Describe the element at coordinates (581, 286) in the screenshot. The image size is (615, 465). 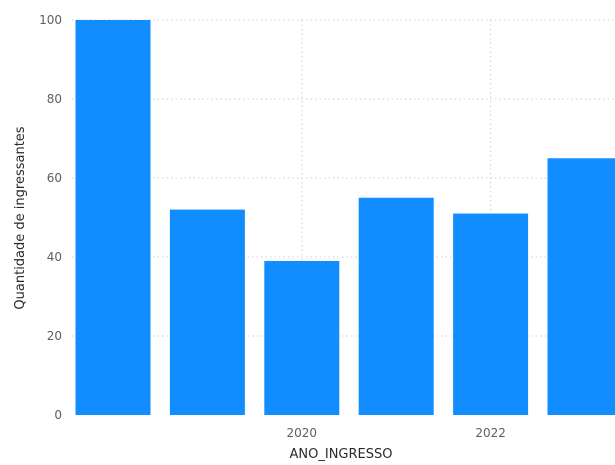
I see `bar-2023` at that location.